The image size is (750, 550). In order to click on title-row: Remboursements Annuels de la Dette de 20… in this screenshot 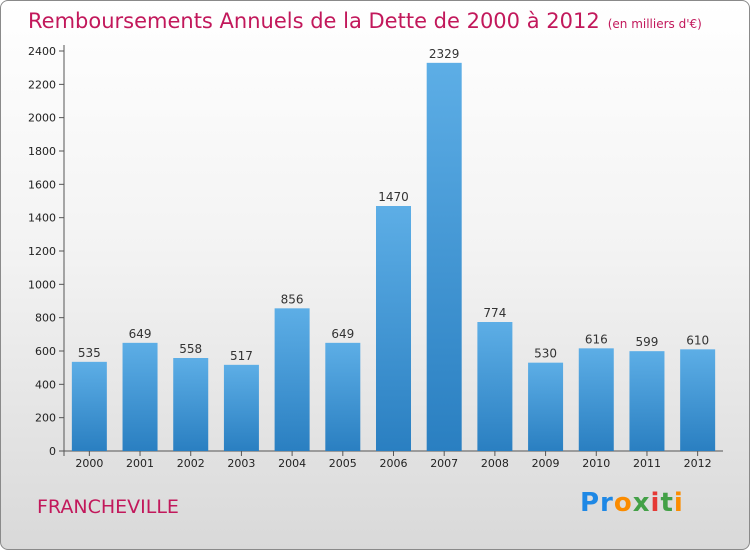, I will do `click(365, 21)`.